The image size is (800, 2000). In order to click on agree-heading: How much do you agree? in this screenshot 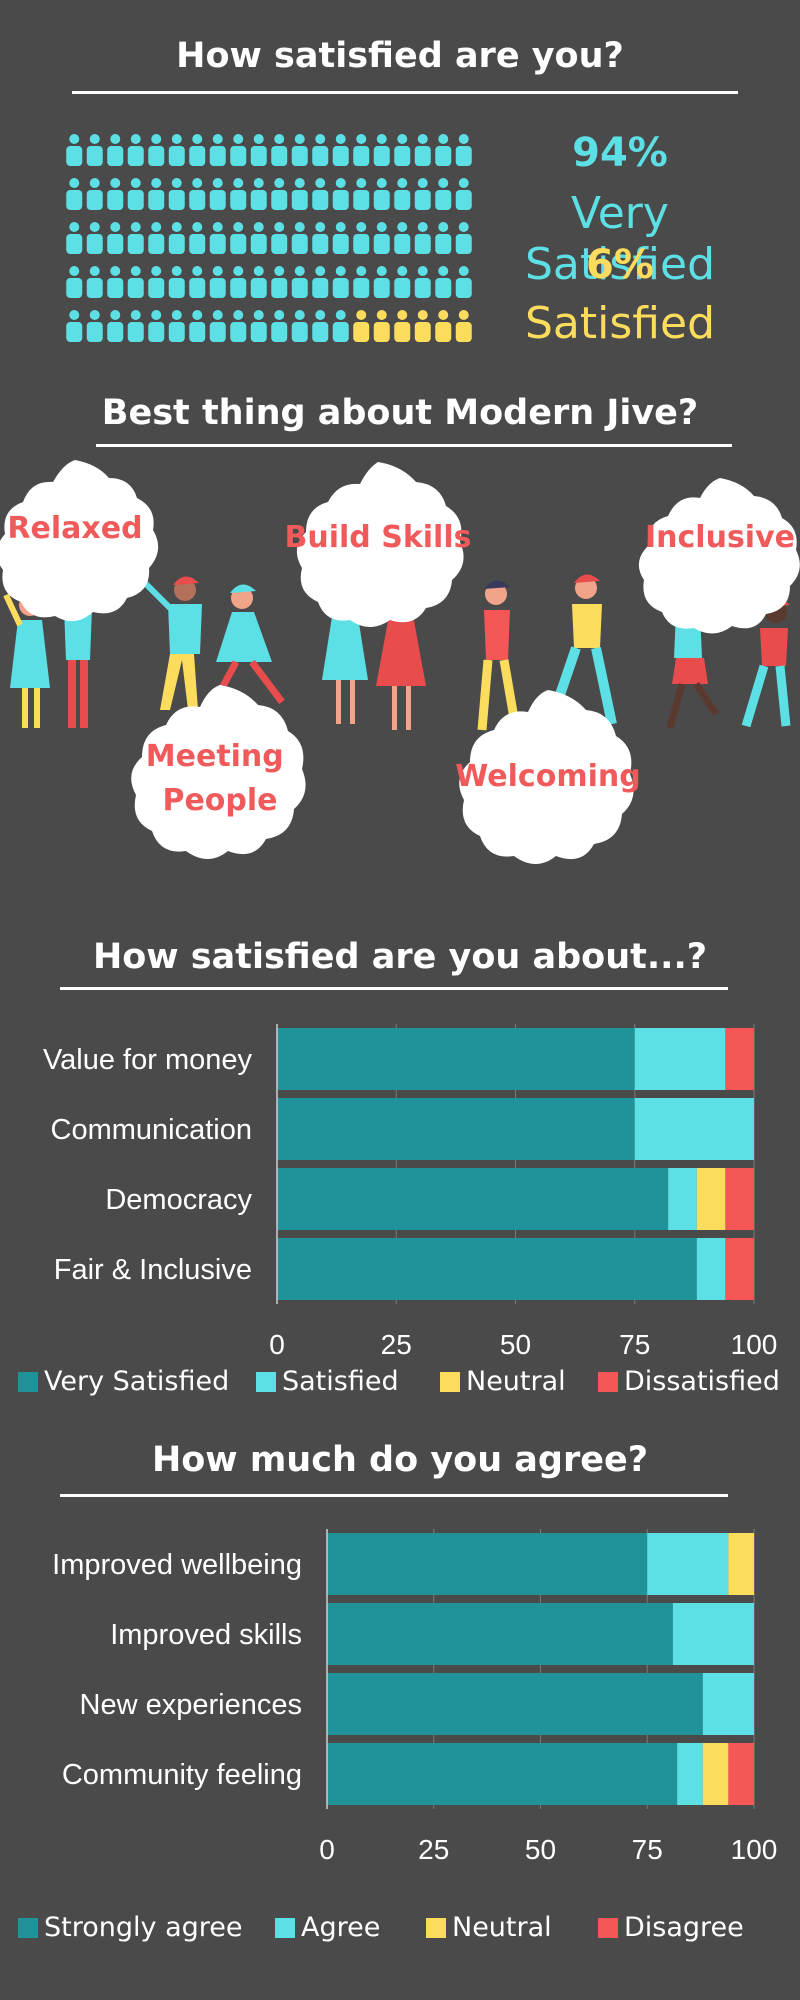, I will do `click(400, 1460)`.